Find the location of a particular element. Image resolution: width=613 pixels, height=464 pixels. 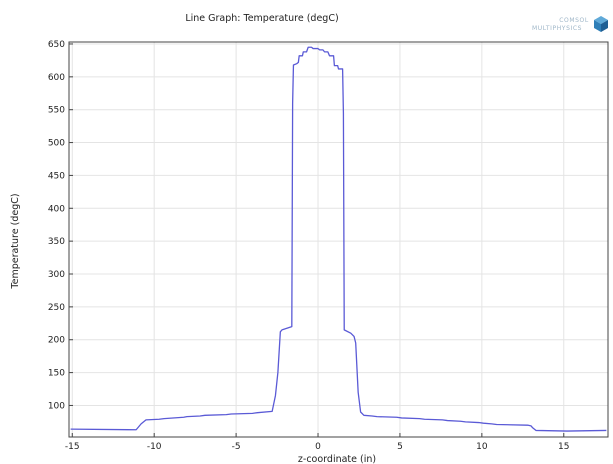

chart-title: Line Graph: Temperature (degC) is located at coordinates (261, 18).